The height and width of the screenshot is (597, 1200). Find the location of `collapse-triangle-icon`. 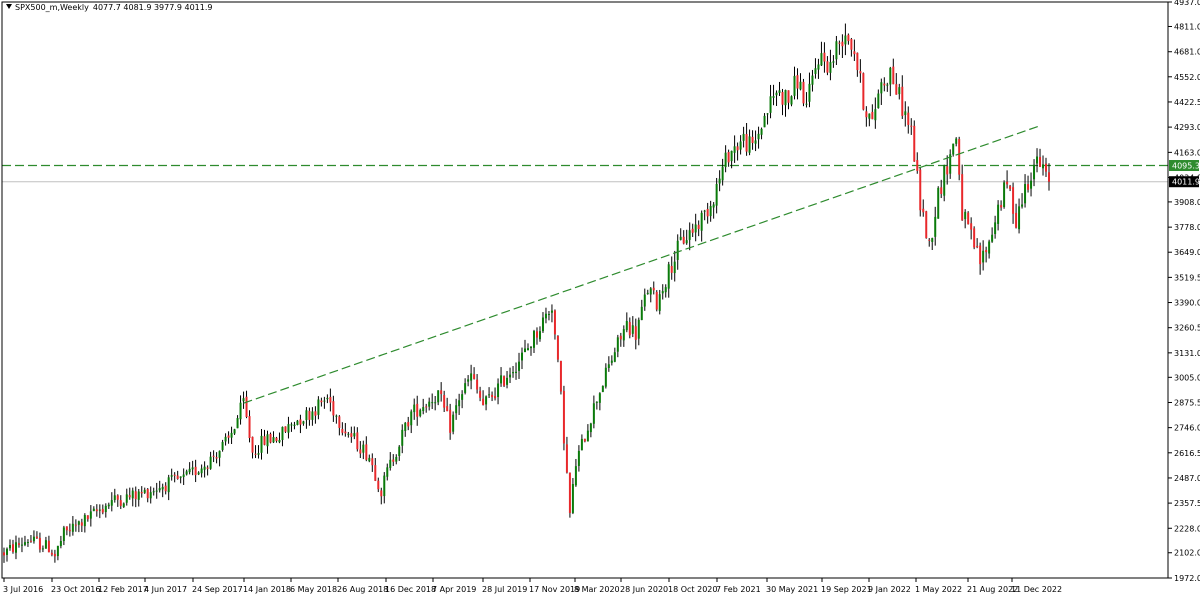

collapse-triangle-icon is located at coordinates (9, 6).